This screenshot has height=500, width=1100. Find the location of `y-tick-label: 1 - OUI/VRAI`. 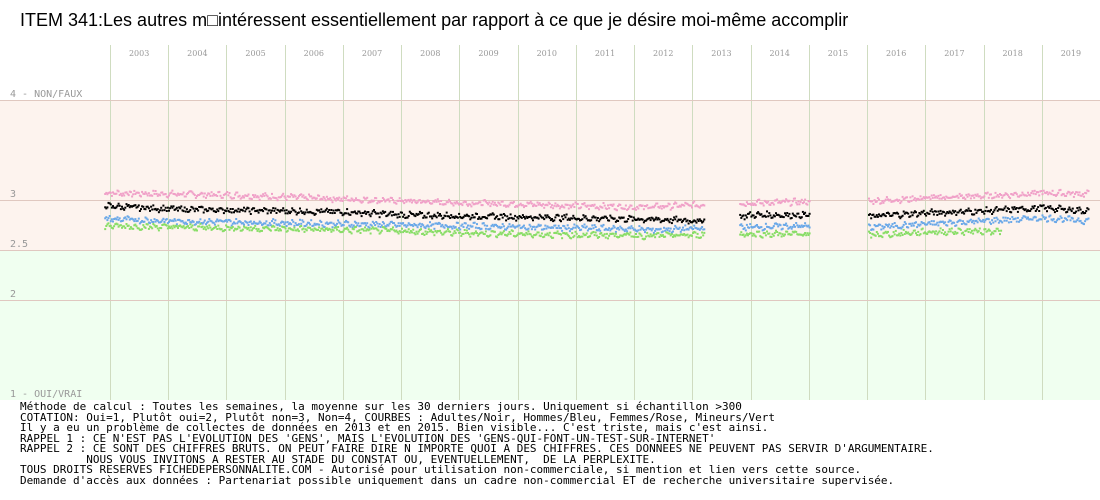

y-tick-label: 1 - OUI/VRAI is located at coordinates (46, 394).